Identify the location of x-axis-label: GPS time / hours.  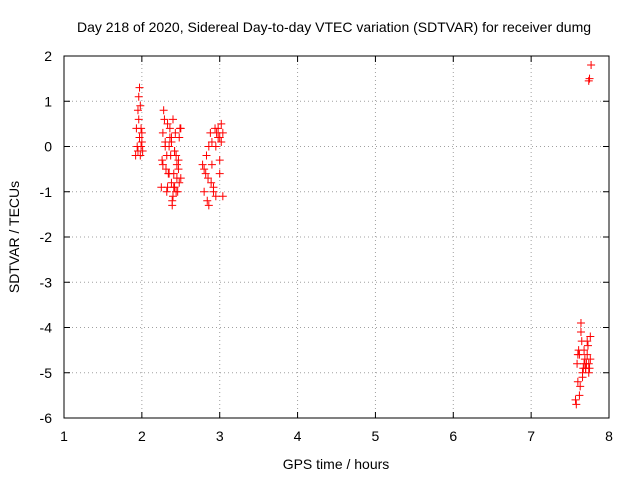
(336, 464).